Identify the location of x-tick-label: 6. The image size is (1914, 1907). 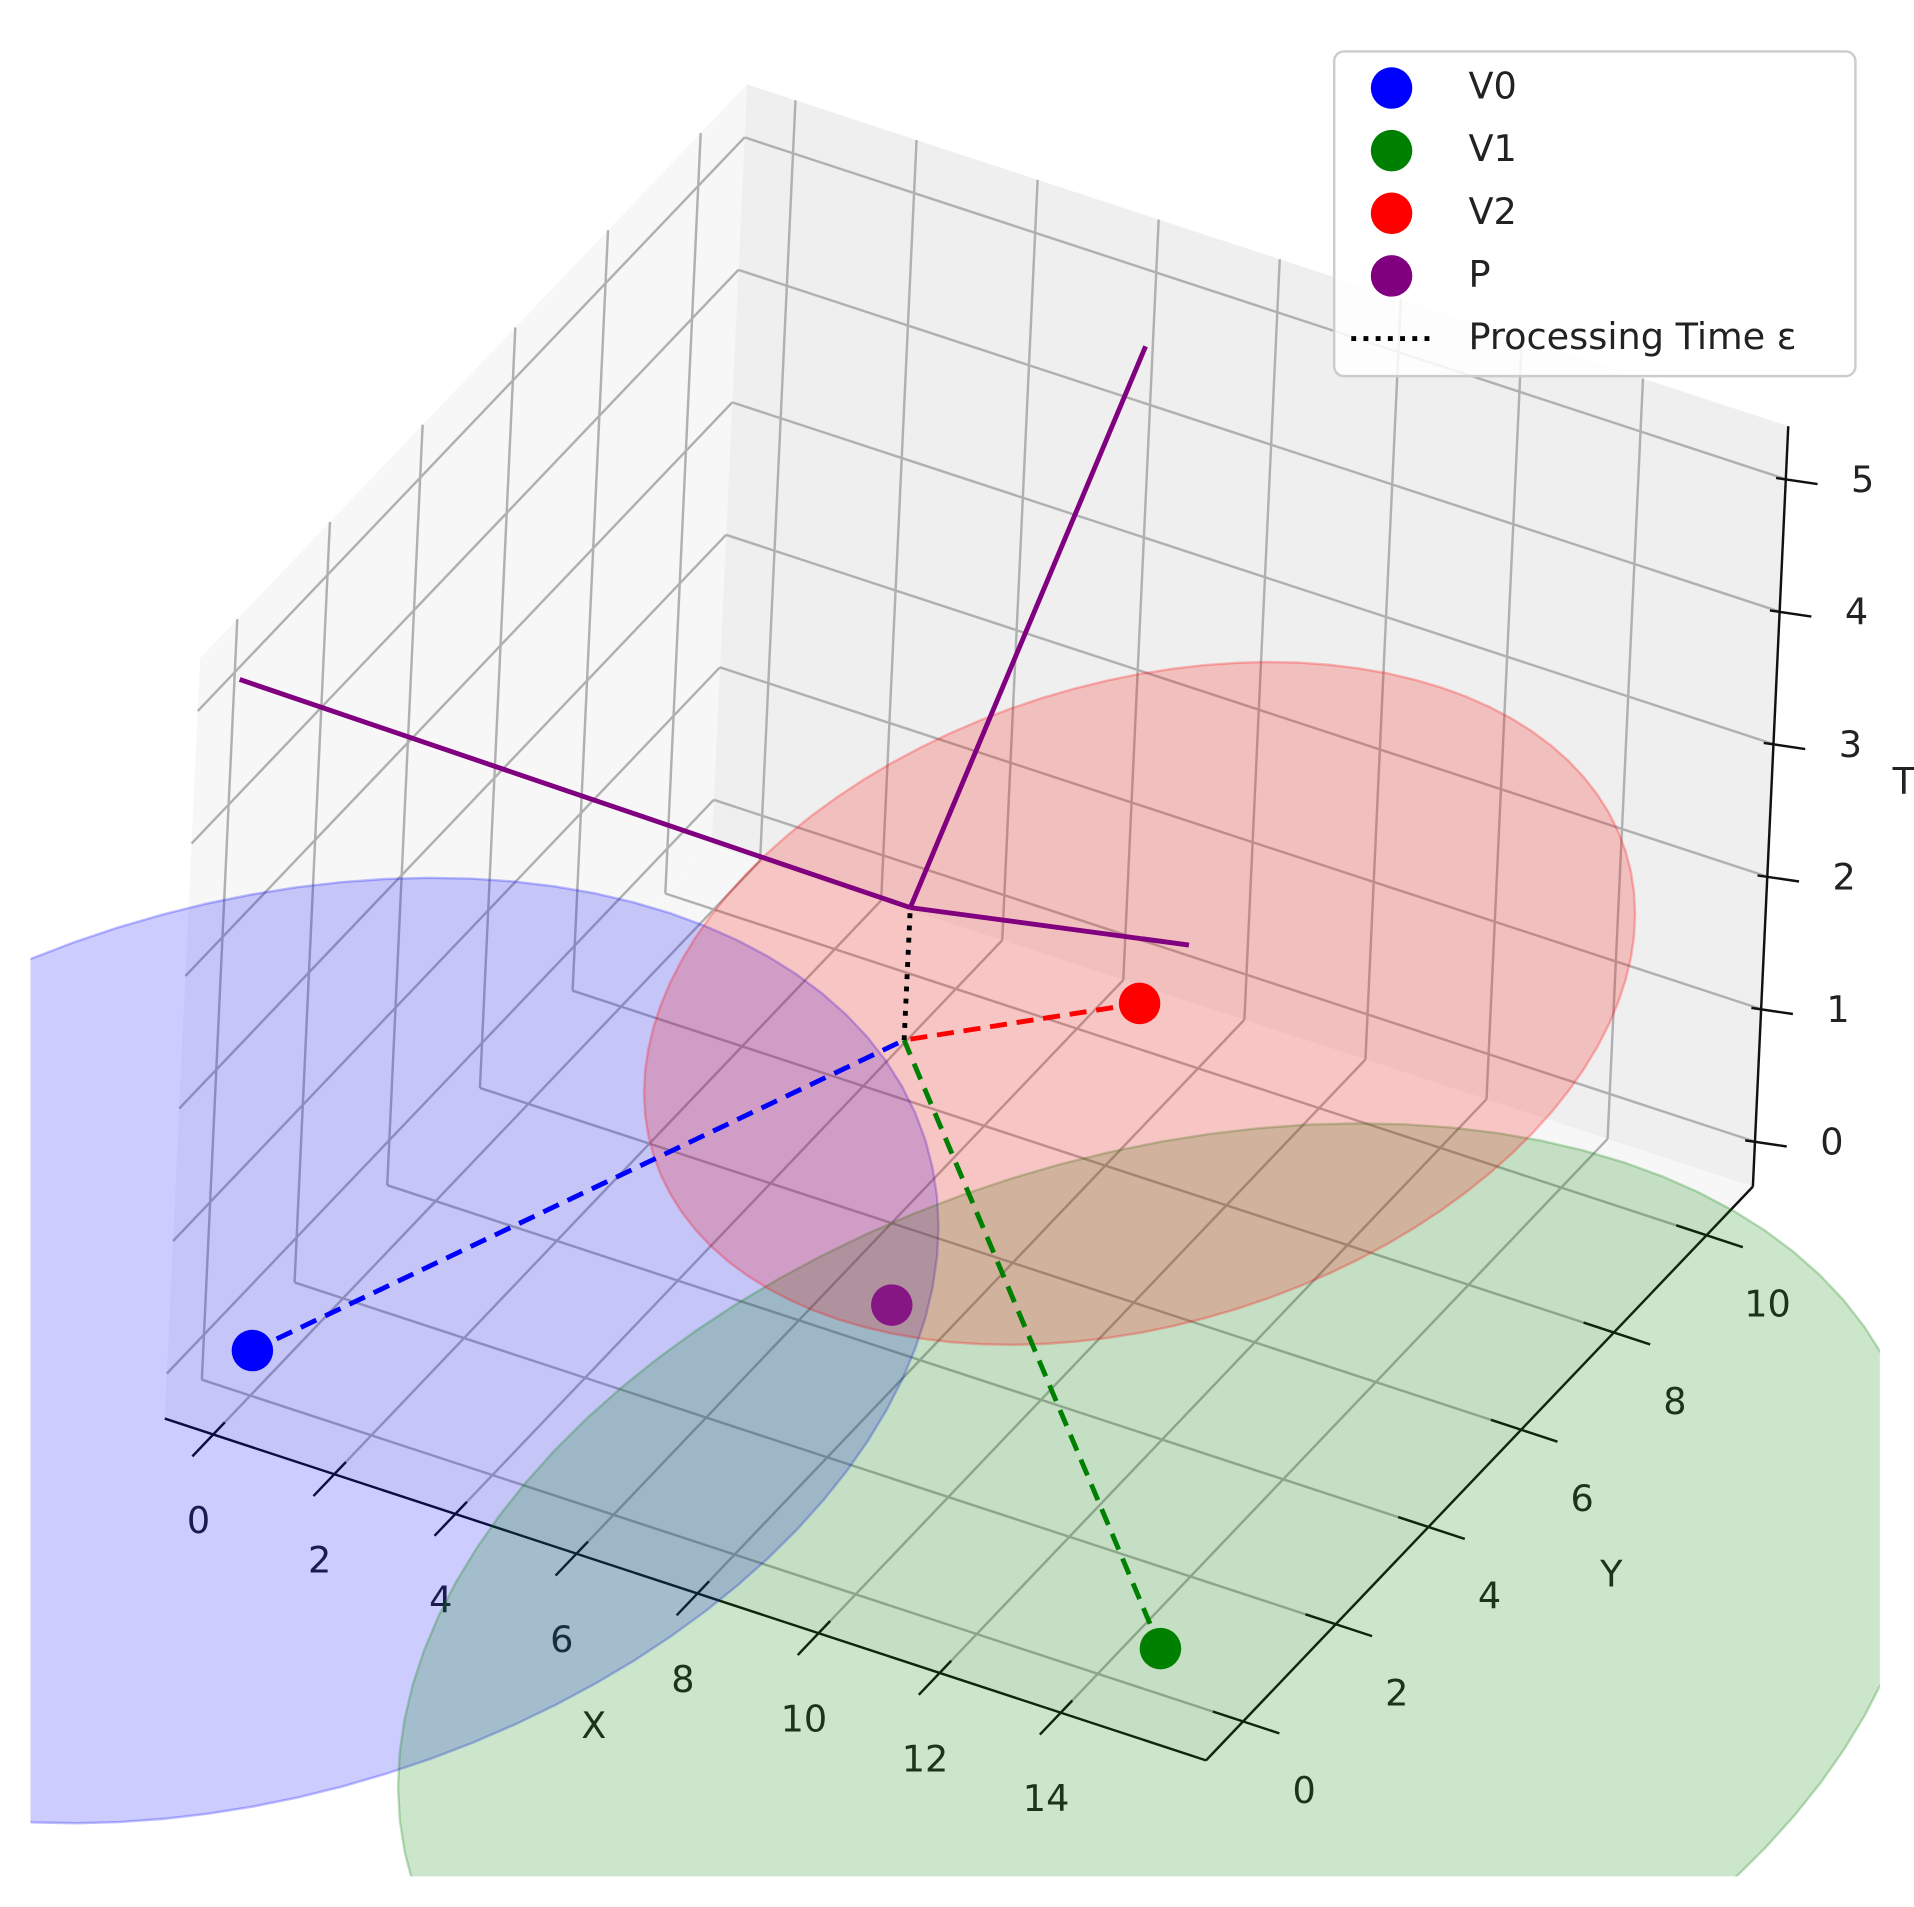
(561, 1639).